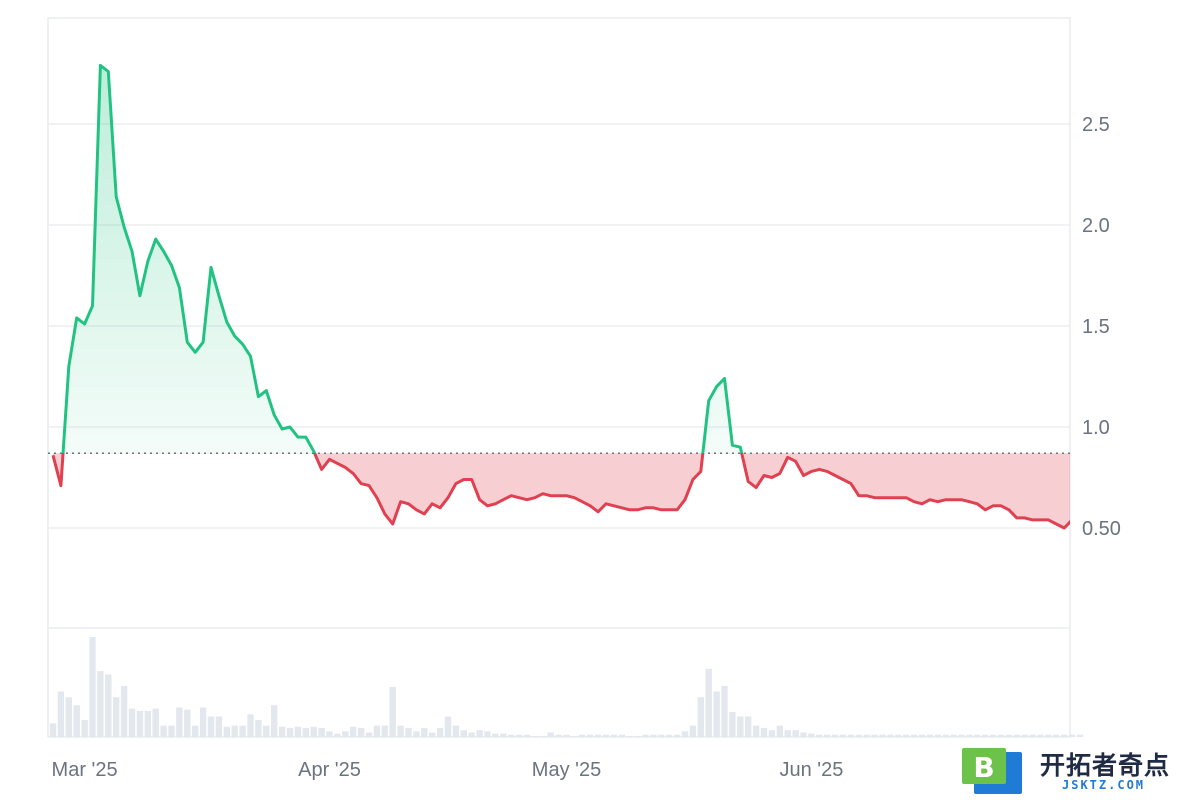 The image size is (1200, 800). I want to click on x-axis: Mar '25 Apr '25 May '25 Jun '25, so click(448, 770).